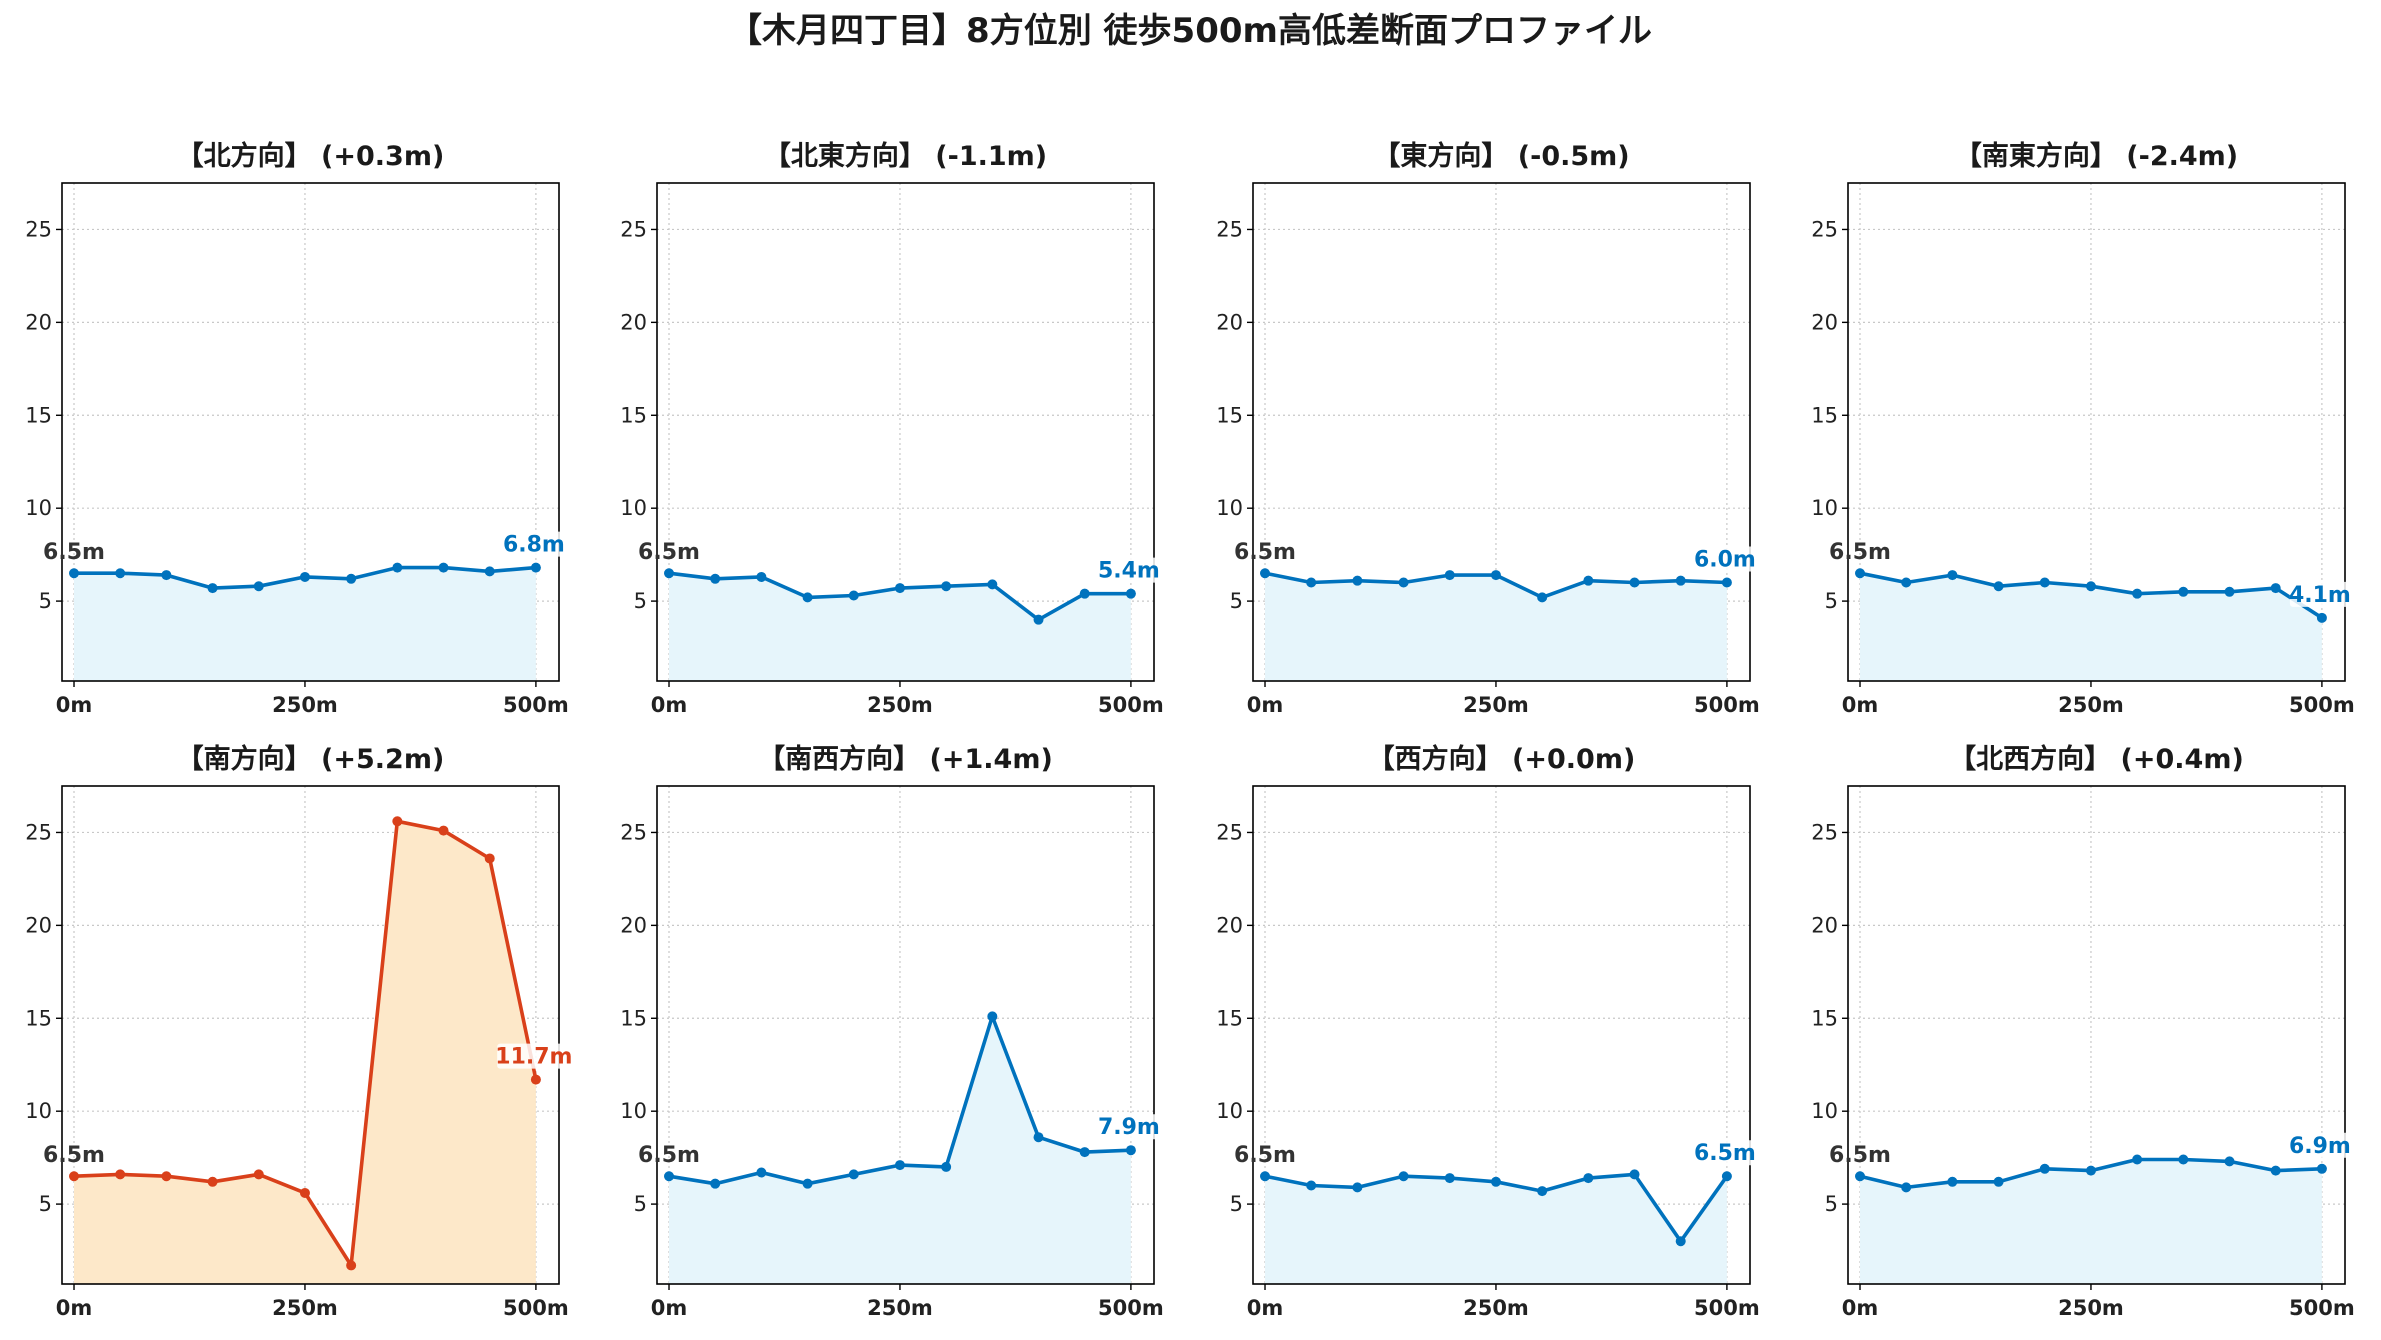 This screenshot has width=2381, height=1340. Describe the element at coordinates (1129, 571) in the screenshot. I see `end-label: 5.4m` at that location.